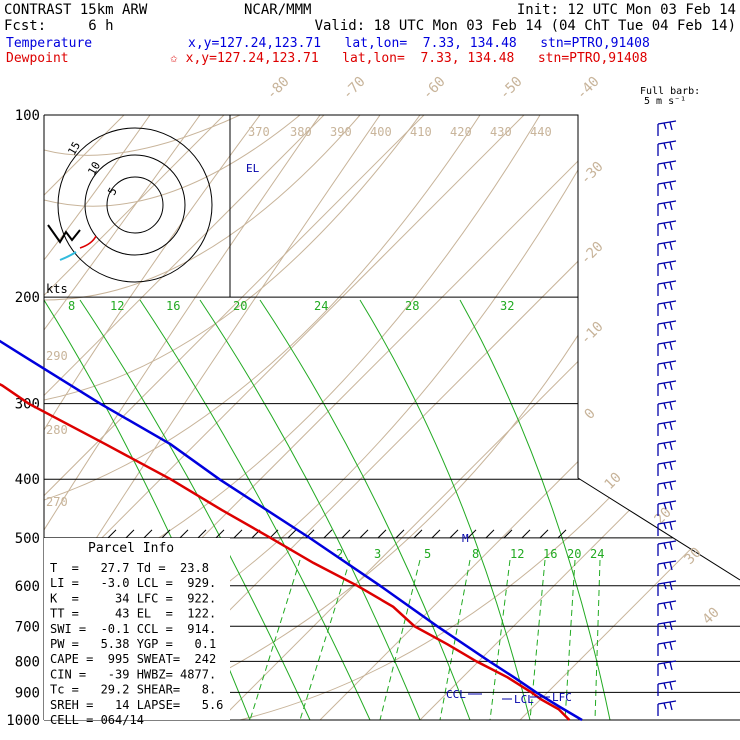 This screenshot has height=740, width=740. I want to click on theta-label: 410, so click(421, 132).